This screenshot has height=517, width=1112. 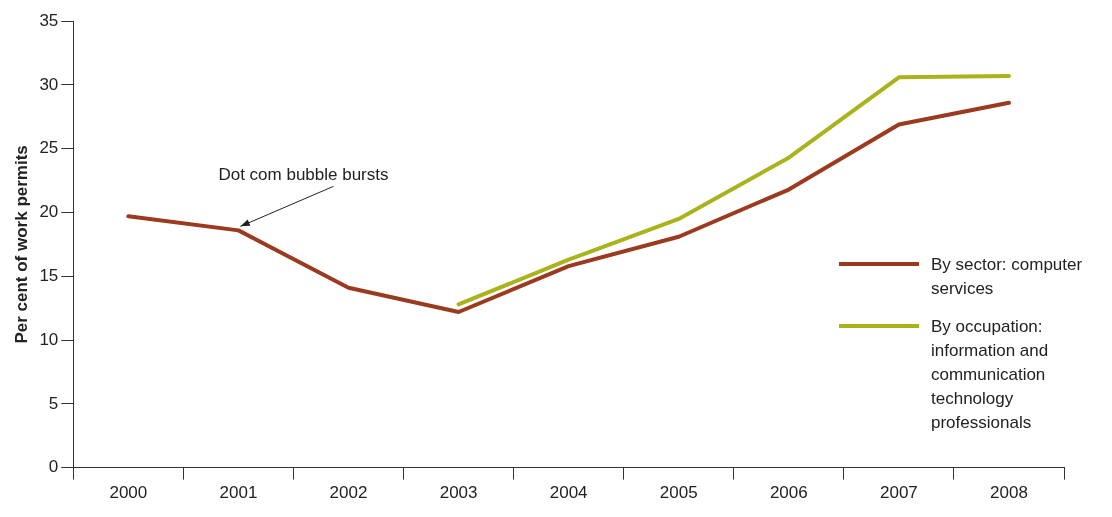 I want to click on y-tick-label: 30, so click(x=49, y=84).